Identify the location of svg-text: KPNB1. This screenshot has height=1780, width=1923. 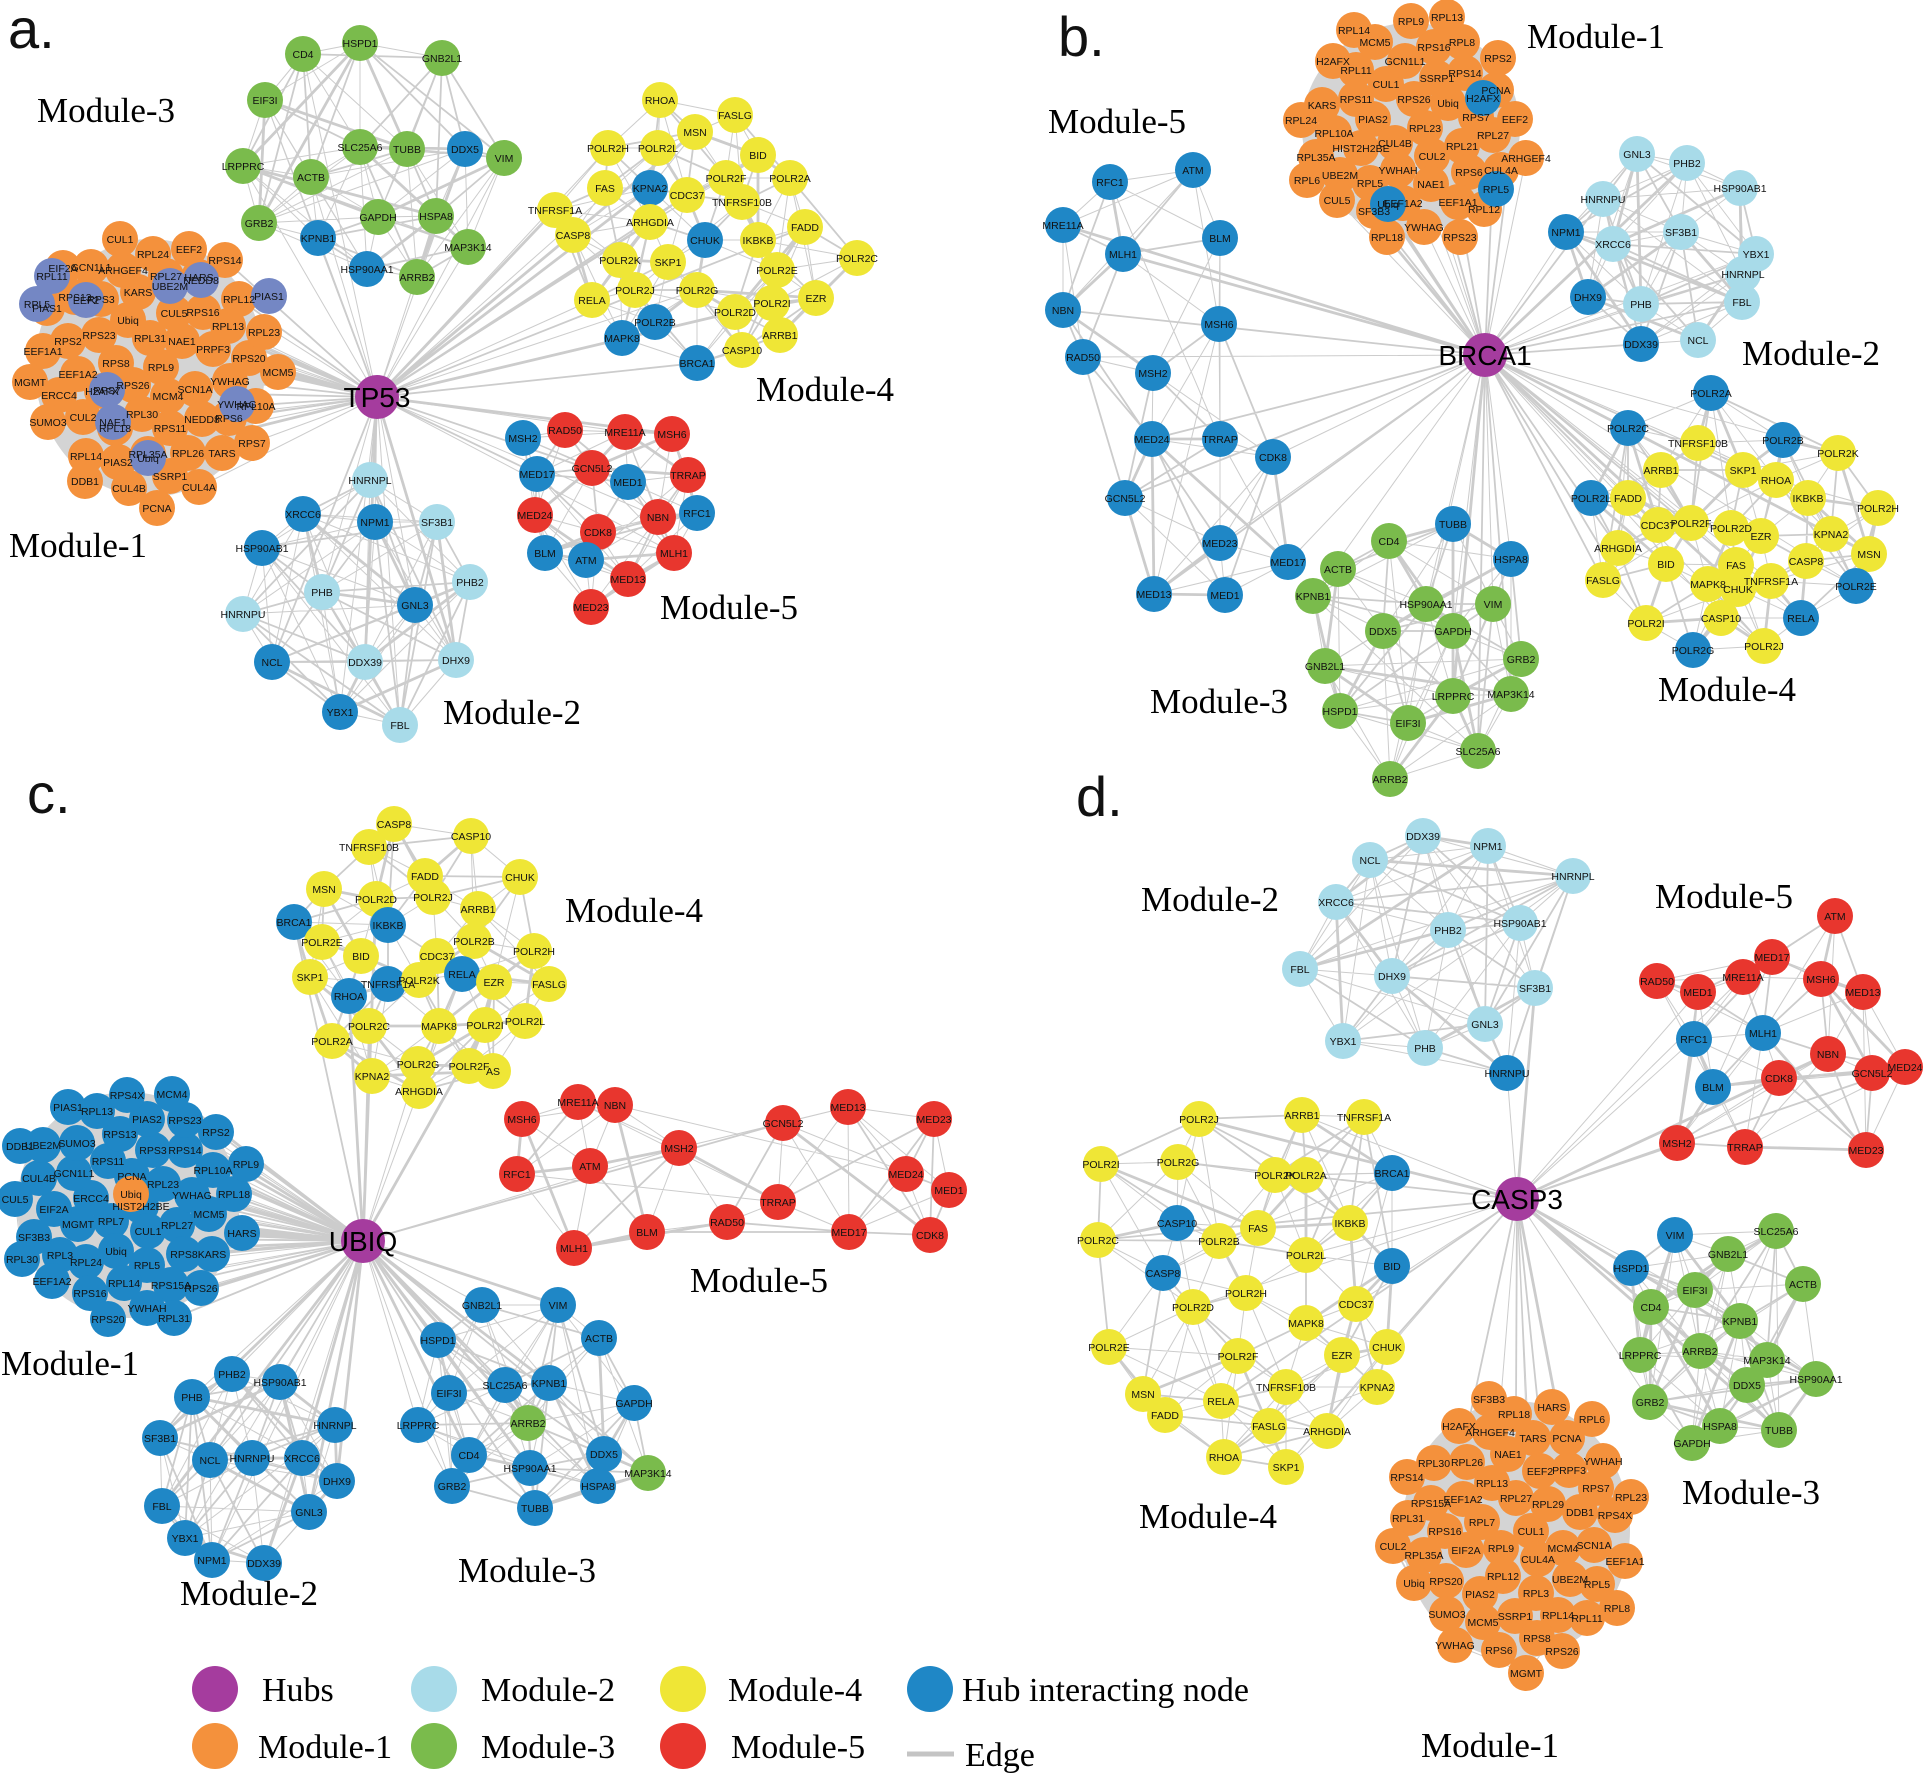
(549, 1384).